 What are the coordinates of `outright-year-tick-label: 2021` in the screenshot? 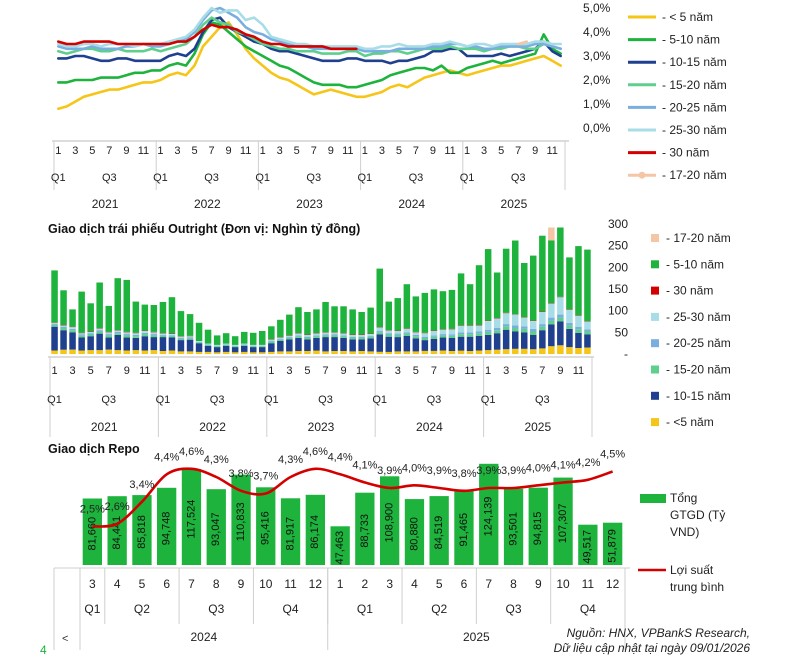 It's located at (104, 427).